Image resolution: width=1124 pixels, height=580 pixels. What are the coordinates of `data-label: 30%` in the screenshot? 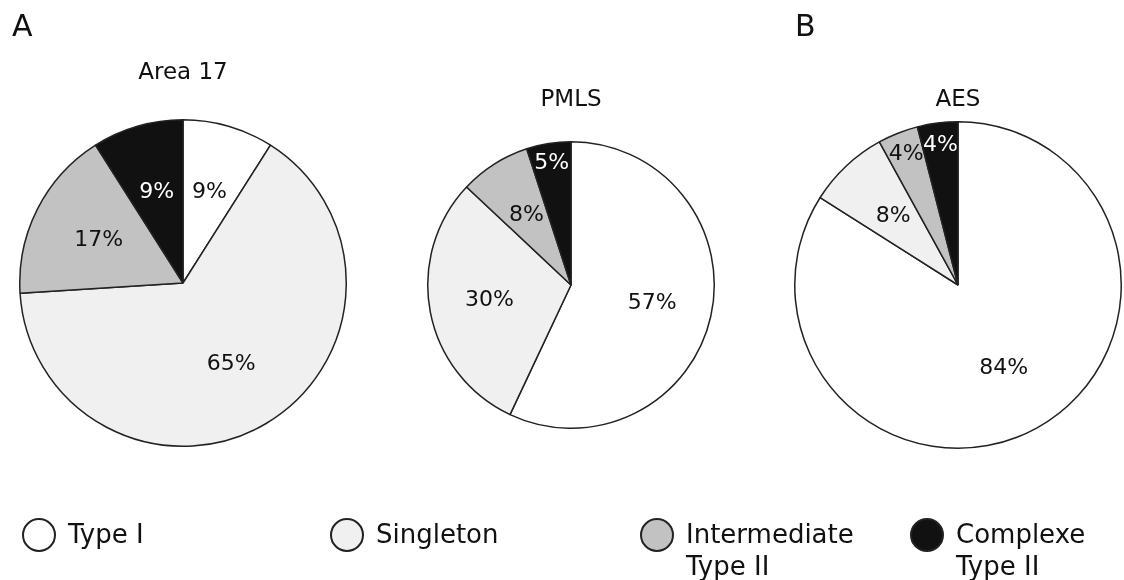 It's located at (489, 299).